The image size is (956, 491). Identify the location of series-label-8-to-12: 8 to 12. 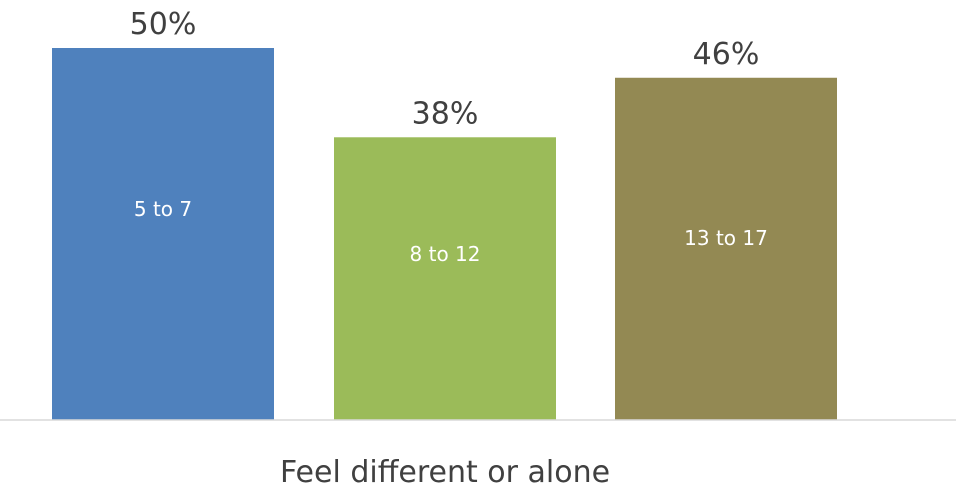
(445, 254).